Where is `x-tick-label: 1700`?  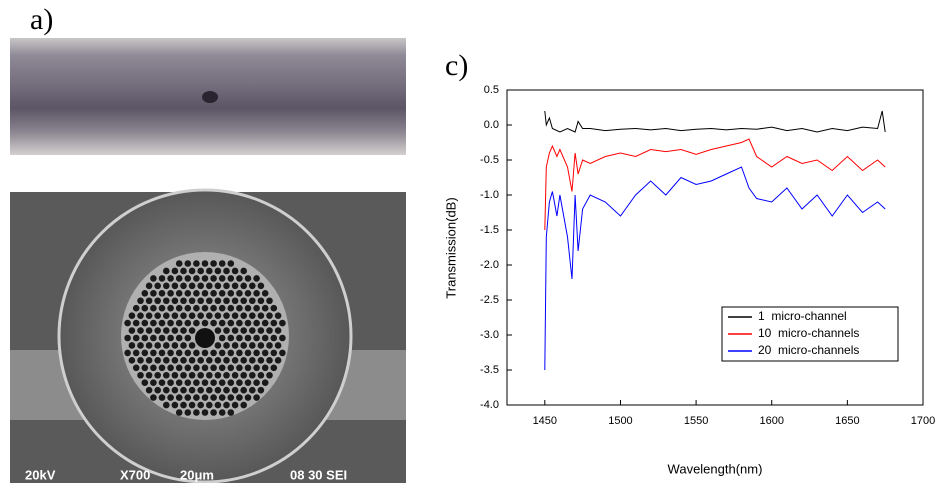
x-tick-label: 1700 is located at coordinates (923, 421).